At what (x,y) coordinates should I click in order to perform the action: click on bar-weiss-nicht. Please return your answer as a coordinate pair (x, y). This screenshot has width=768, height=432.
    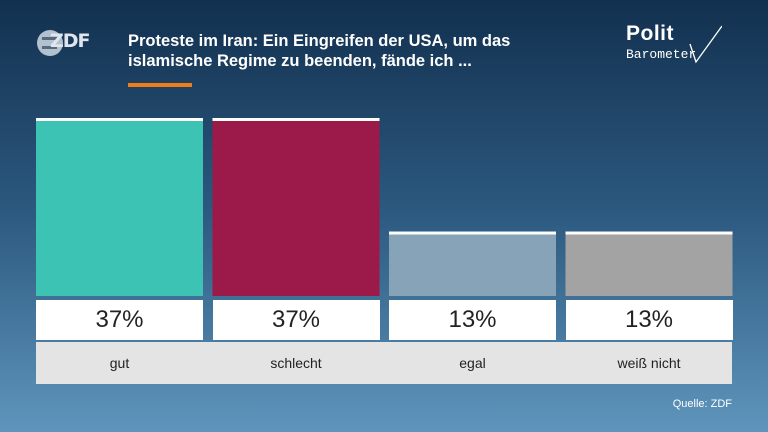
    Looking at the image, I should click on (649, 265).